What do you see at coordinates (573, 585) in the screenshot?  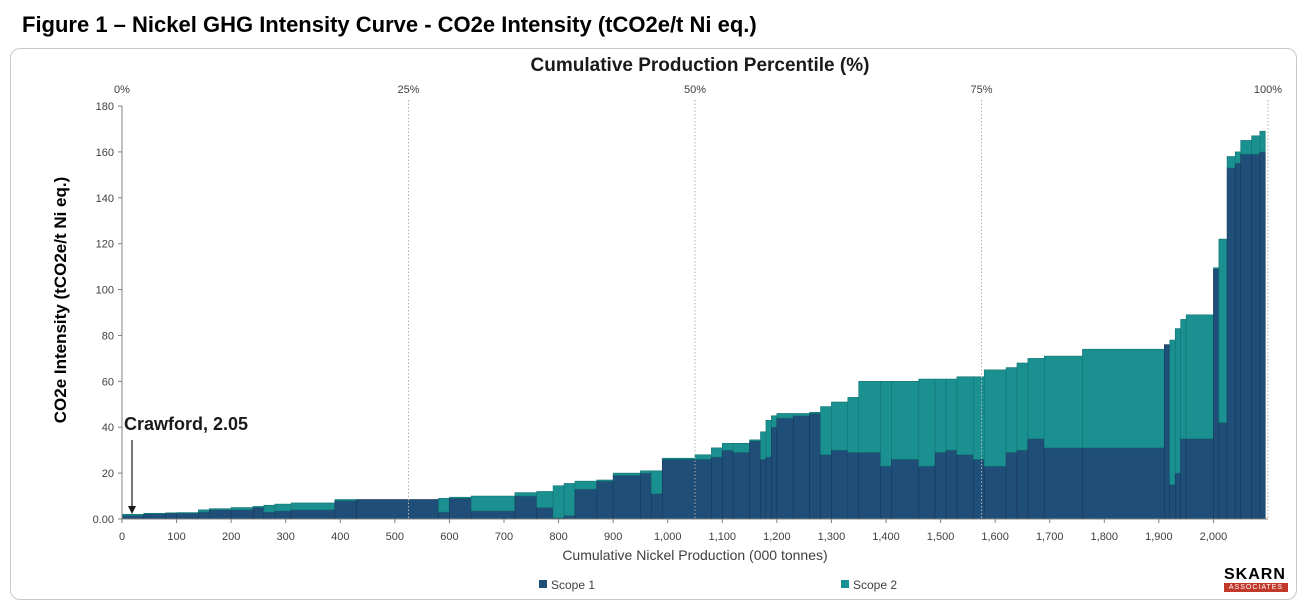 I see `legend-label-scope1: Scope 1` at bounding box center [573, 585].